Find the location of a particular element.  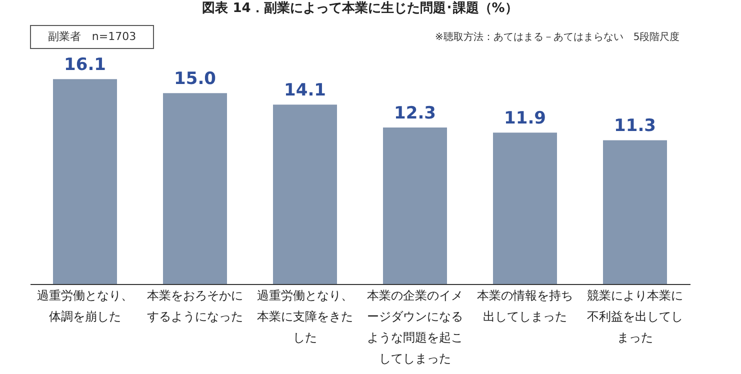

x-tick-label: 本業の情報を持ち出してしまった is located at coordinates (525, 306).